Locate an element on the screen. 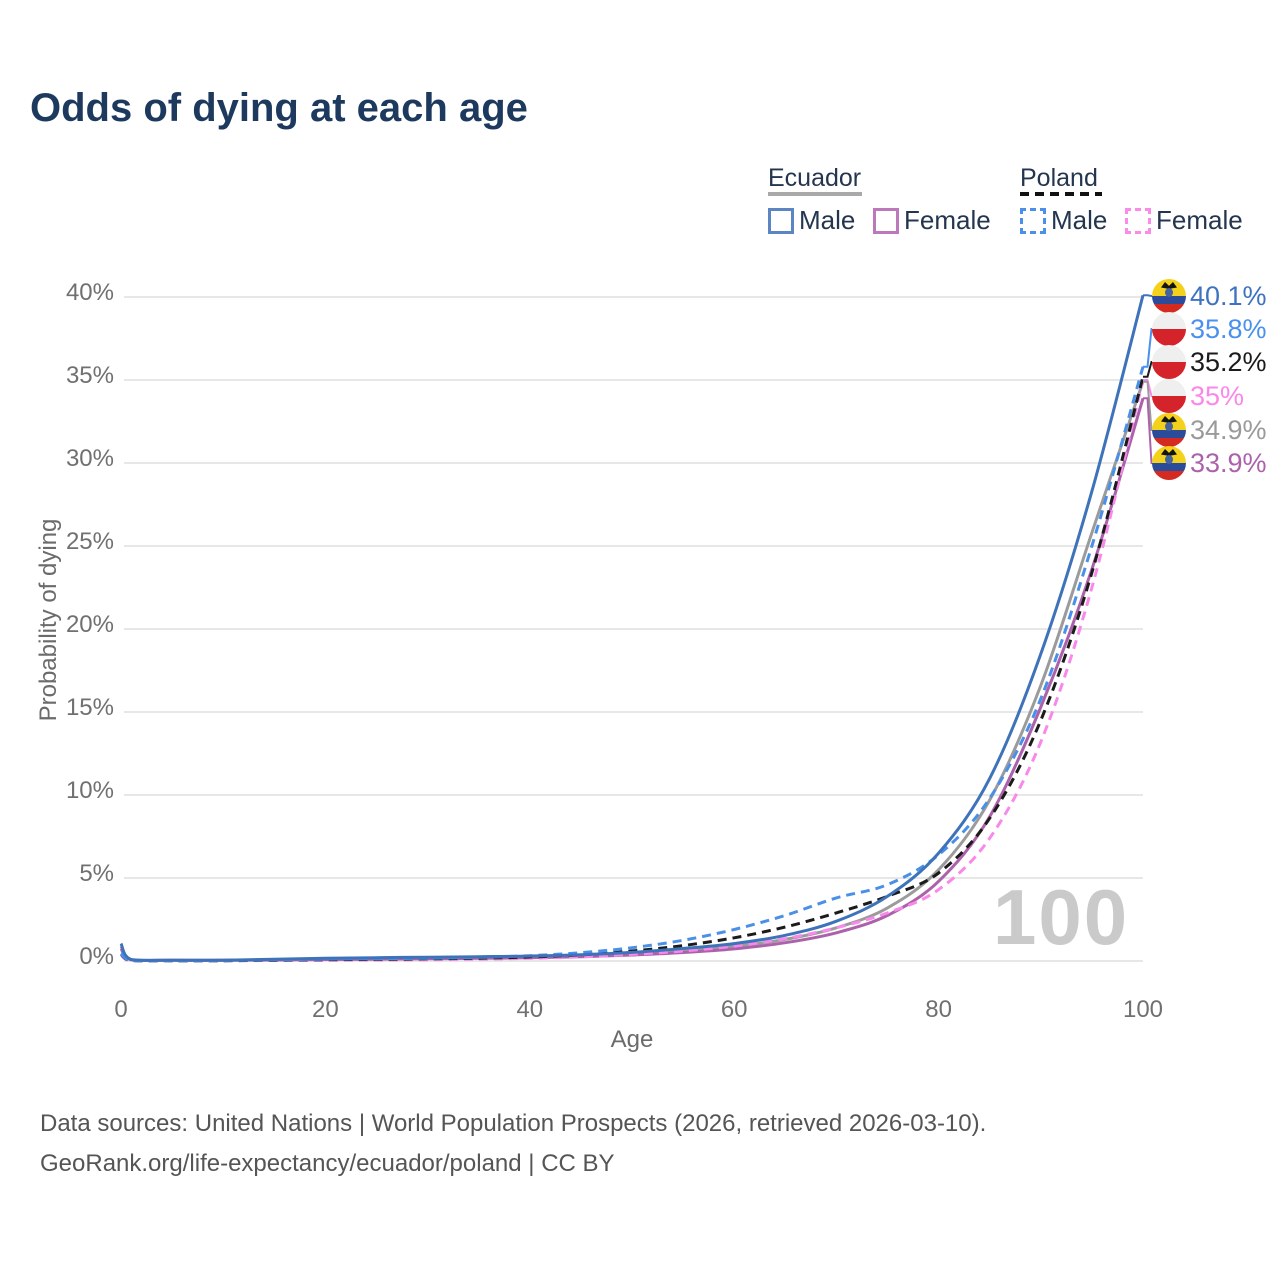 Image resolution: width=1280 pixels, height=1280 pixels. y-tick-label: 35% is located at coordinates (89, 375).